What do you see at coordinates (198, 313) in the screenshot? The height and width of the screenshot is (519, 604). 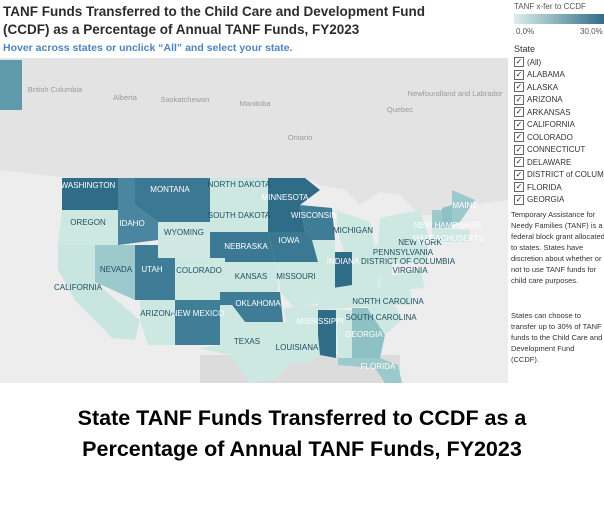 I see `state-label: NEW MEXICO` at bounding box center [198, 313].